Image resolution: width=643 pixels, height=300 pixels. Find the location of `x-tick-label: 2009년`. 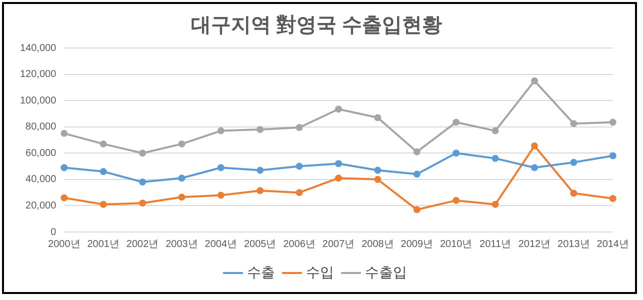

x-tick-label: 2009년 is located at coordinates (417, 244).